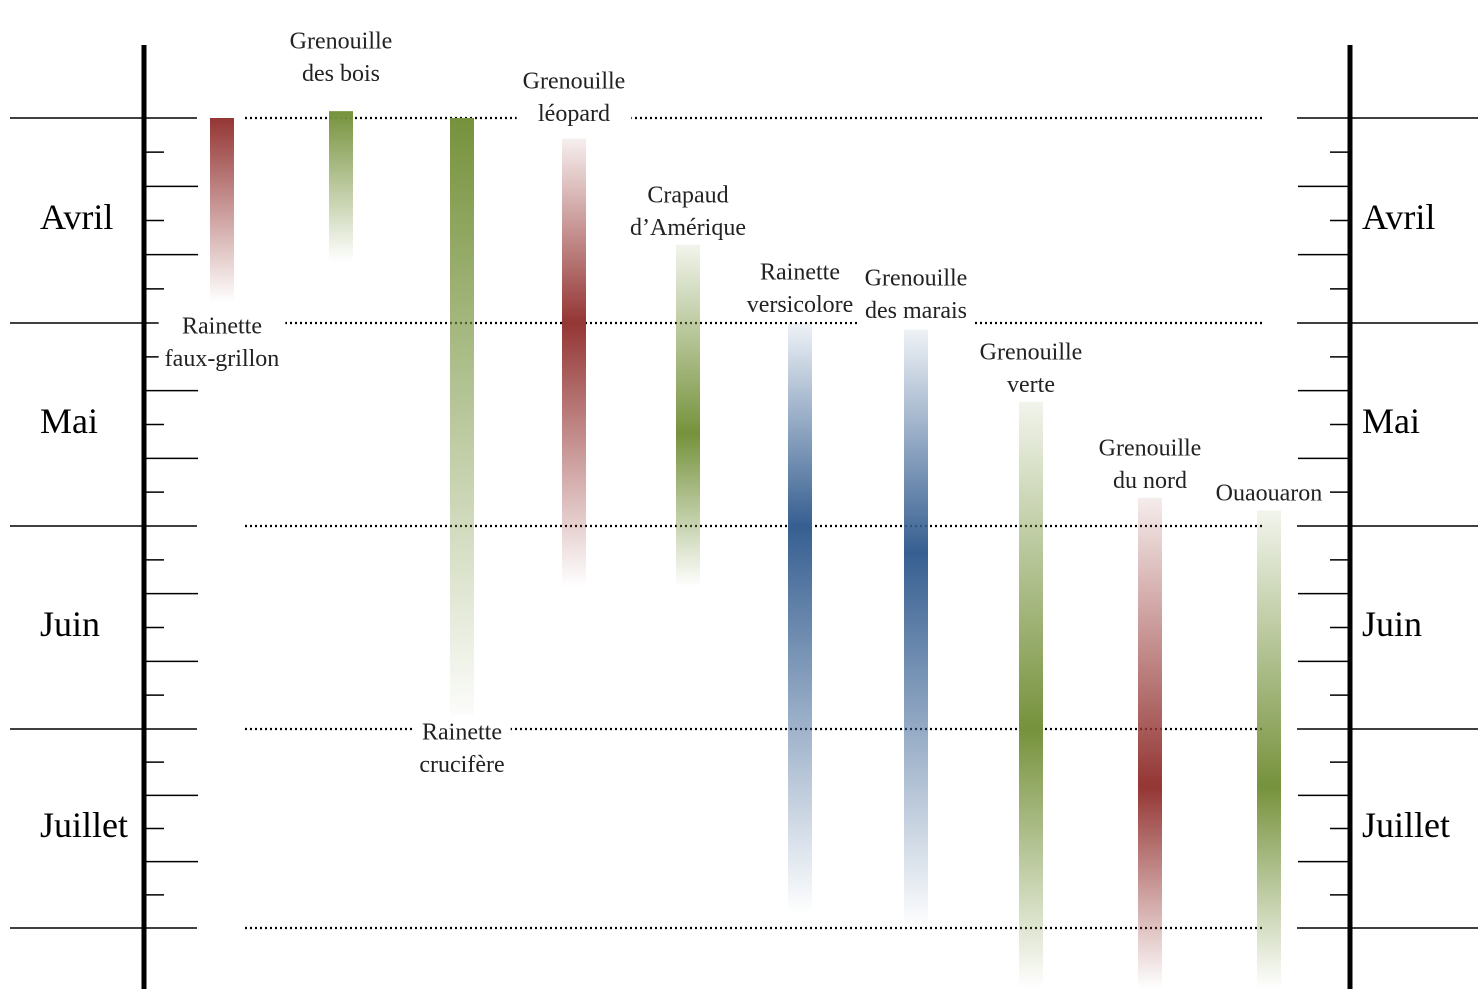 The image size is (1478, 989). Describe the element at coordinates (800, 305) in the screenshot. I see `species-label-line-5-1: versicolore` at that location.